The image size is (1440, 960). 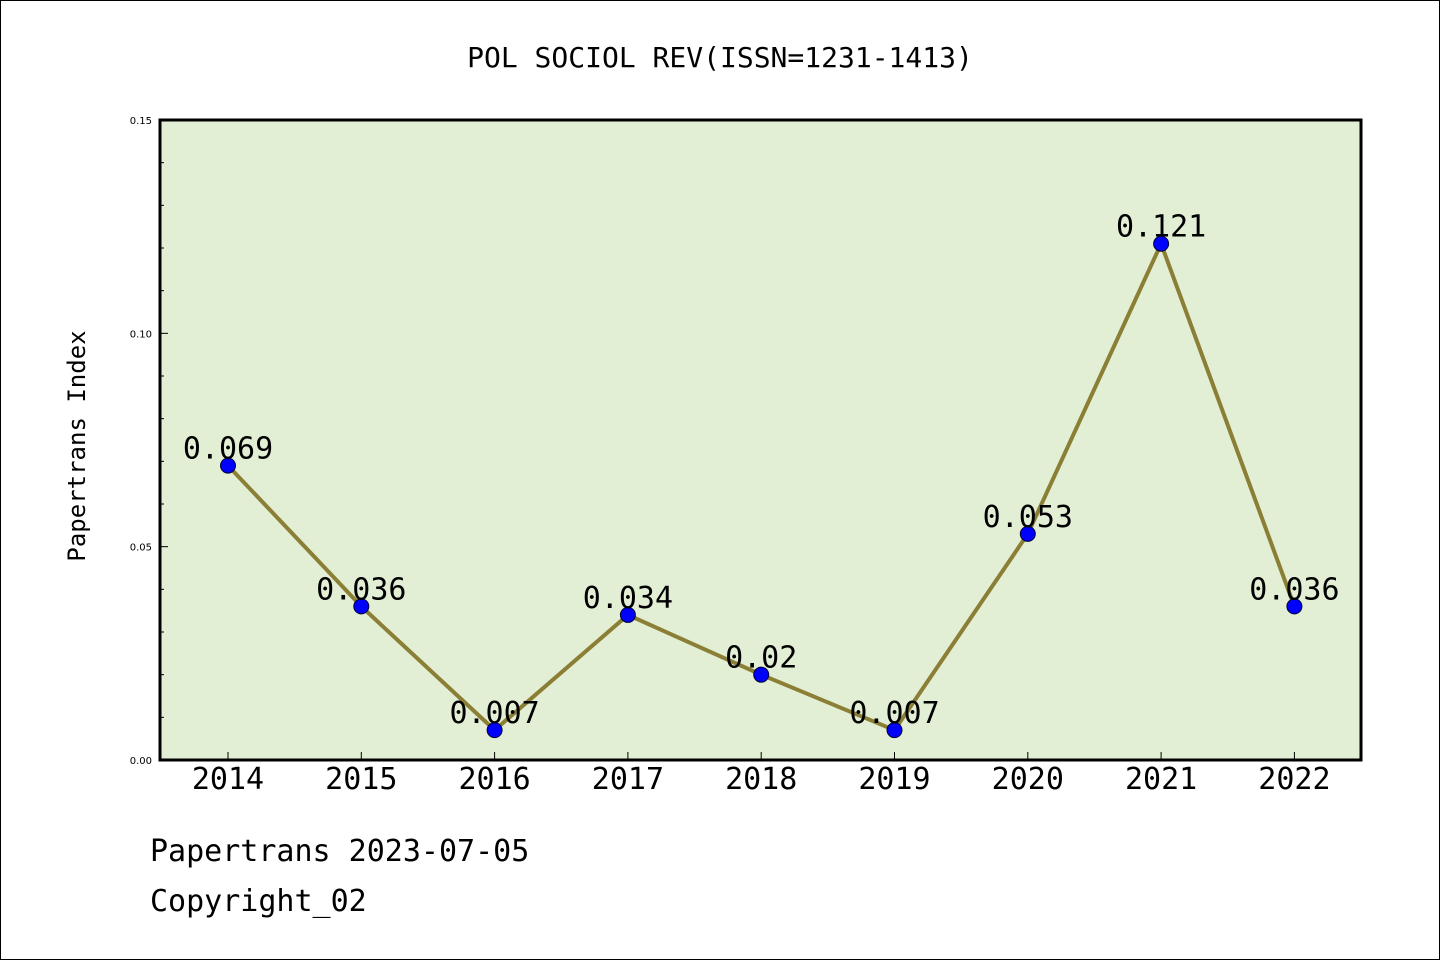 I want to click on data-label: 0.069, so click(x=228, y=449).